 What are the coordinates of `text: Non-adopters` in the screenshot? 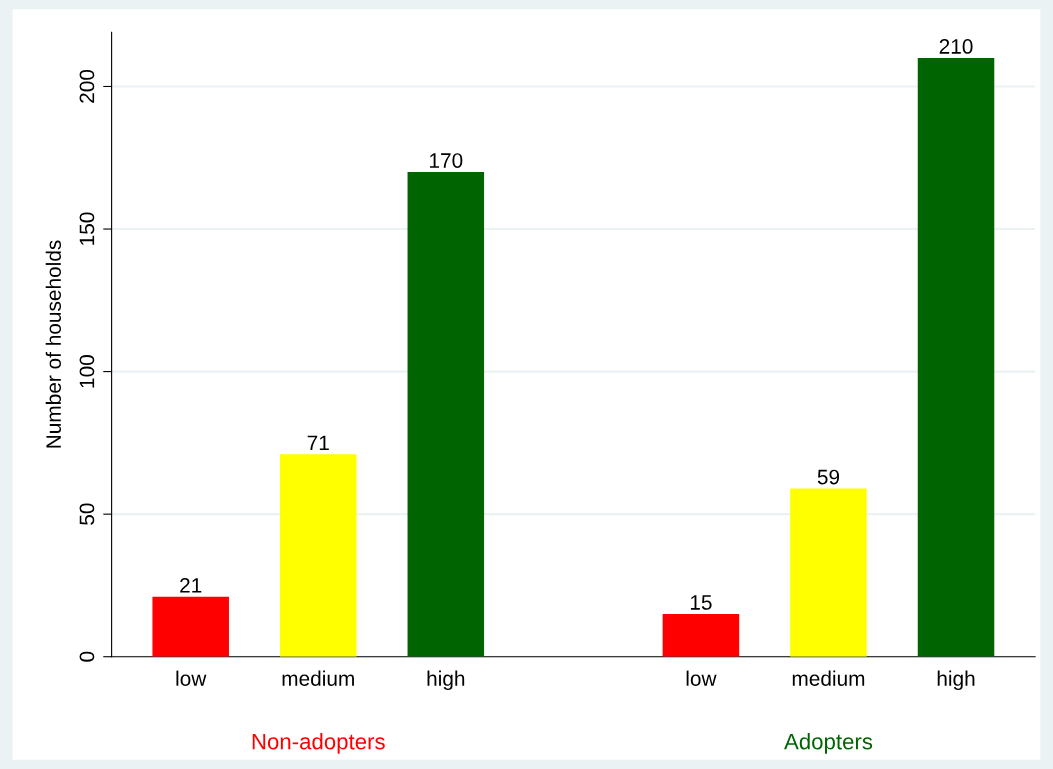 It's located at (318, 743).